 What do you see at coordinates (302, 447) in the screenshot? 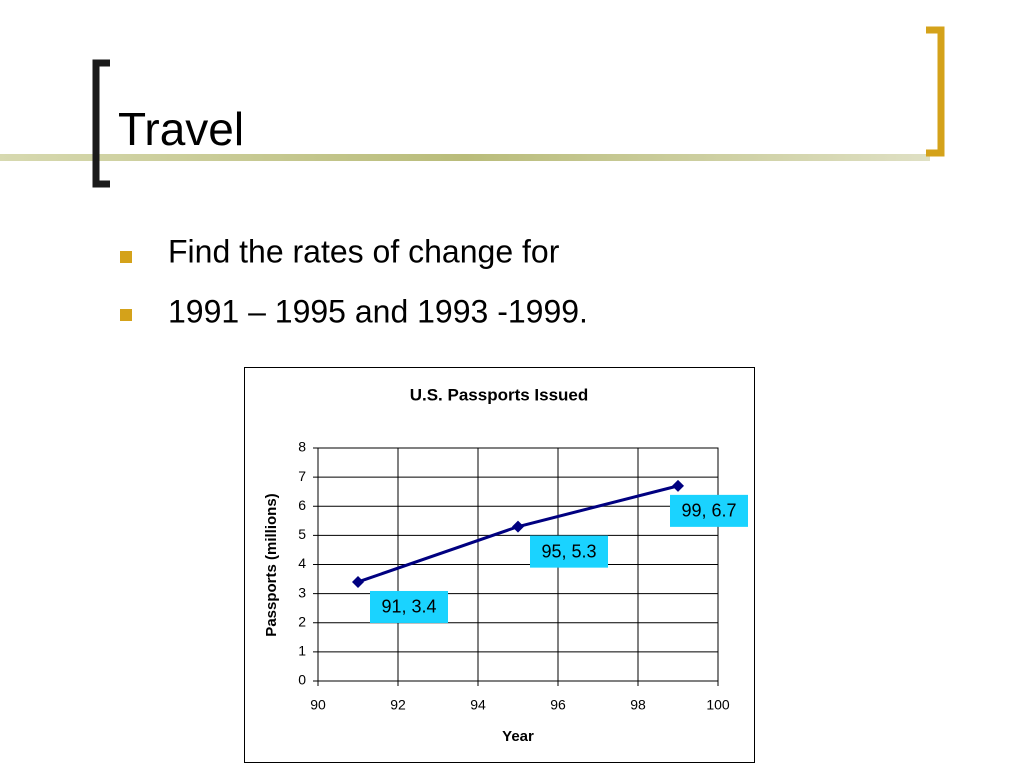
I see `y-tick-label: 8` at bounding box center [302, 447].